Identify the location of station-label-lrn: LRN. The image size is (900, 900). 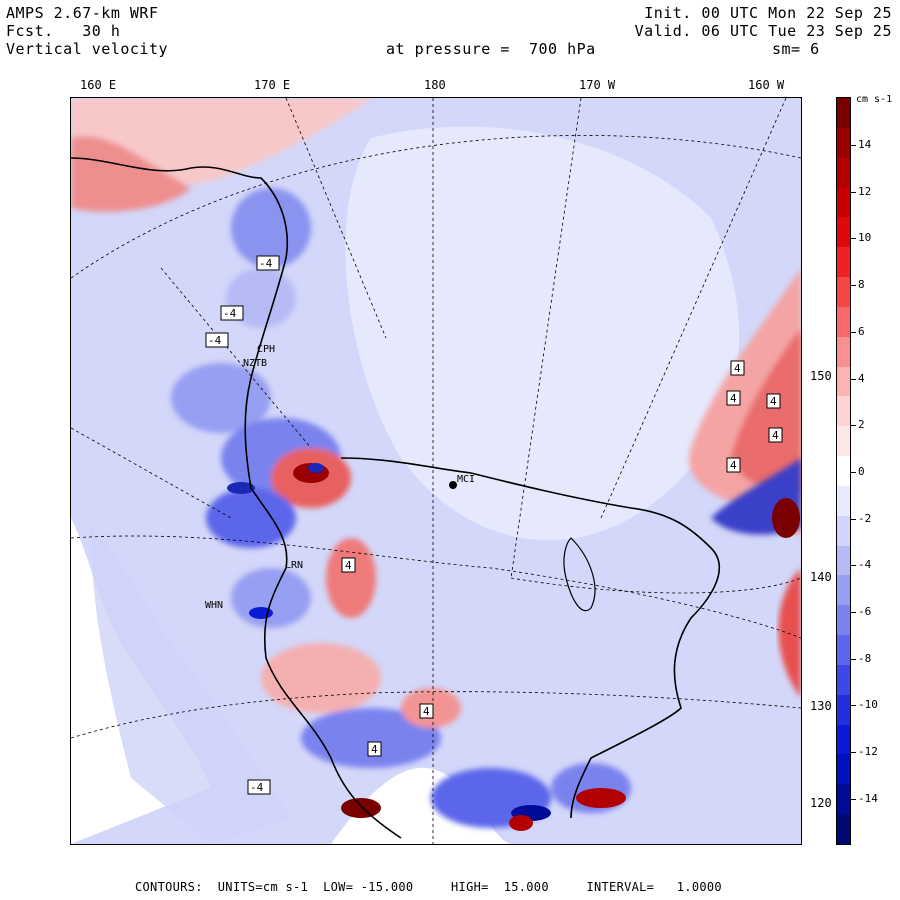
(294, 565).